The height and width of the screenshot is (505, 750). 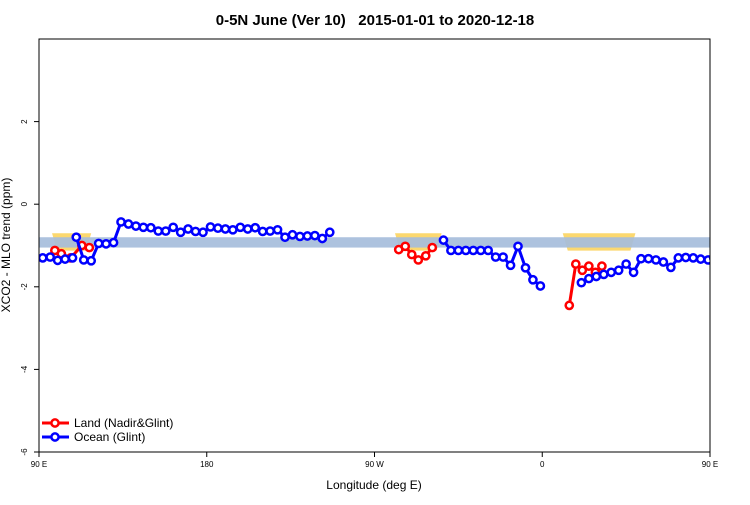 What do you see at coordinates (738, 252) in the screenshot?
I see `land-series-line` at bounding box center [738, 252].